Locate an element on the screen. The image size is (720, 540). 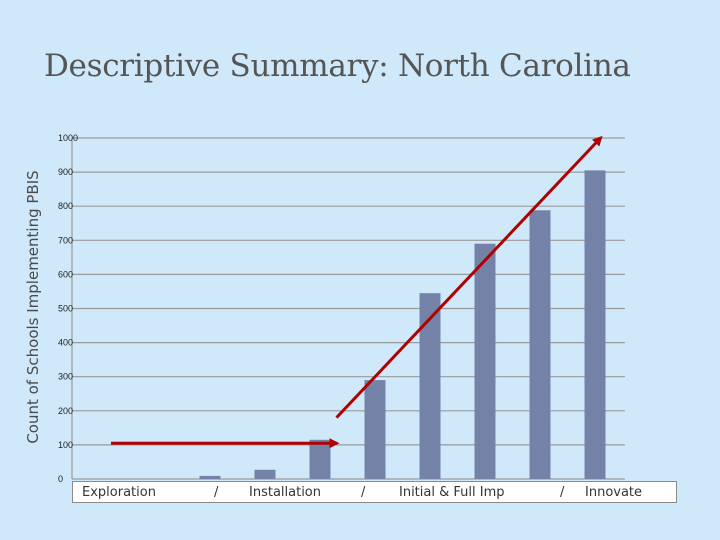
y-tick-label: 0 is located at coordinates (60, 479).